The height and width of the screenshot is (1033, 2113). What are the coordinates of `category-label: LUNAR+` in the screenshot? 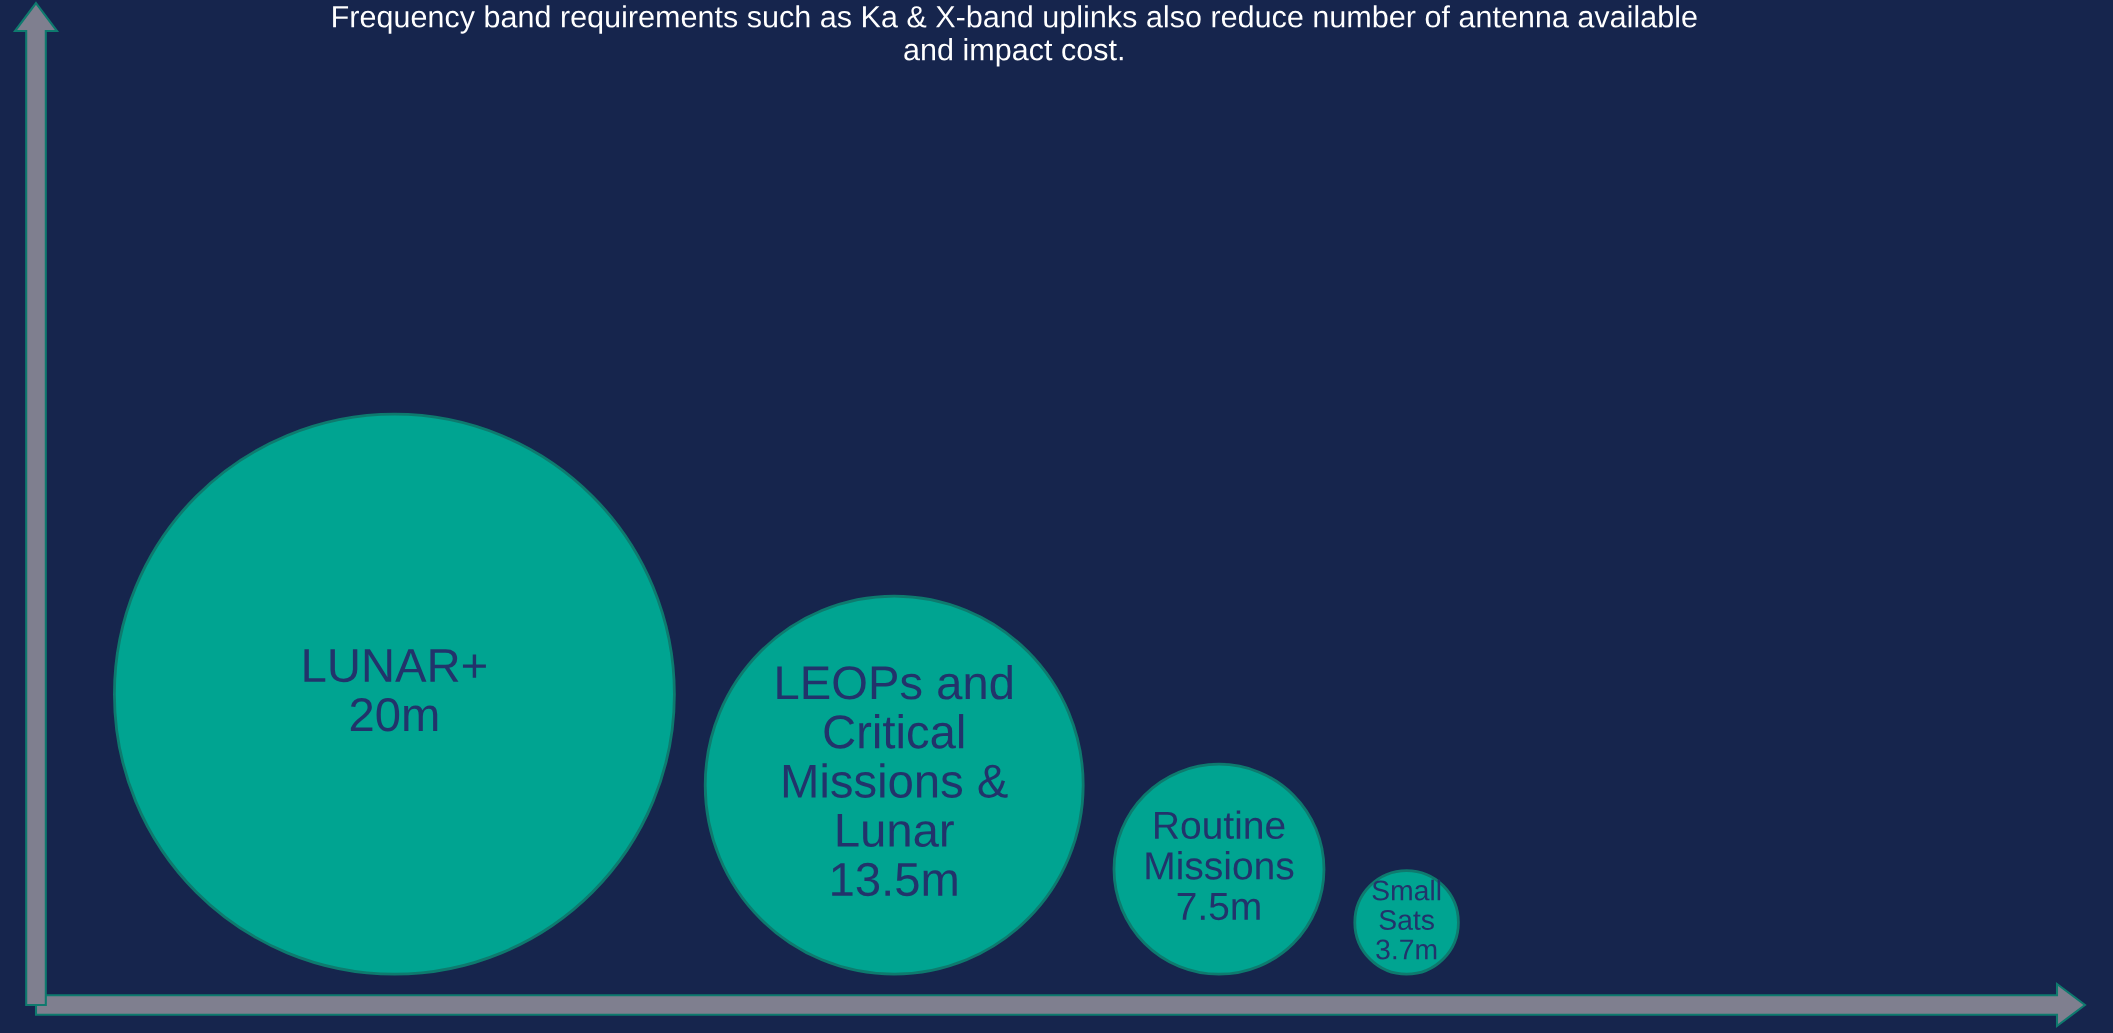 It's located at (395, 666).